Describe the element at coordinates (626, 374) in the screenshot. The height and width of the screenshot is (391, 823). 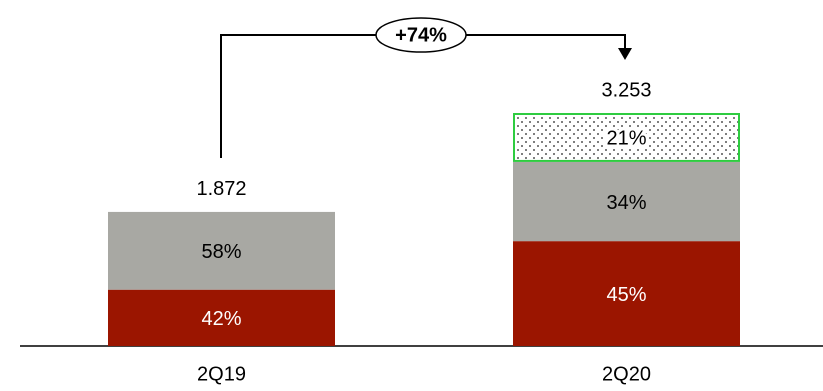
I see `x-tick-label: 2Q20` at that location.